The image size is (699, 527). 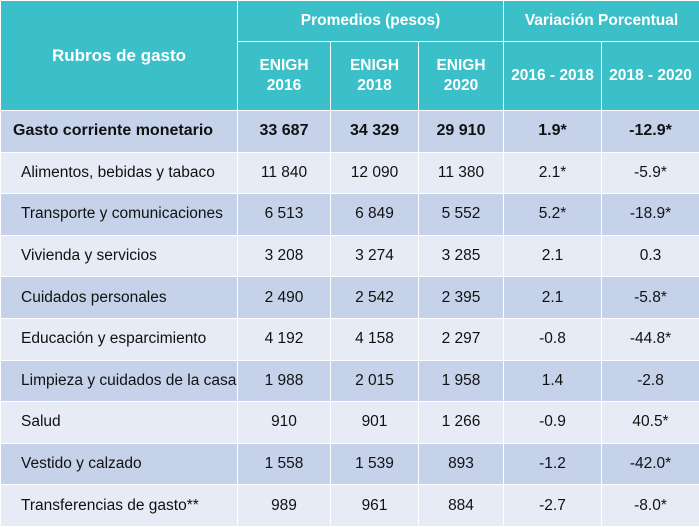 What do you see at coordinates (119, 298) in the screenshot?
I see `row-label: Cuidados personales` at bounding box center [119, 298].